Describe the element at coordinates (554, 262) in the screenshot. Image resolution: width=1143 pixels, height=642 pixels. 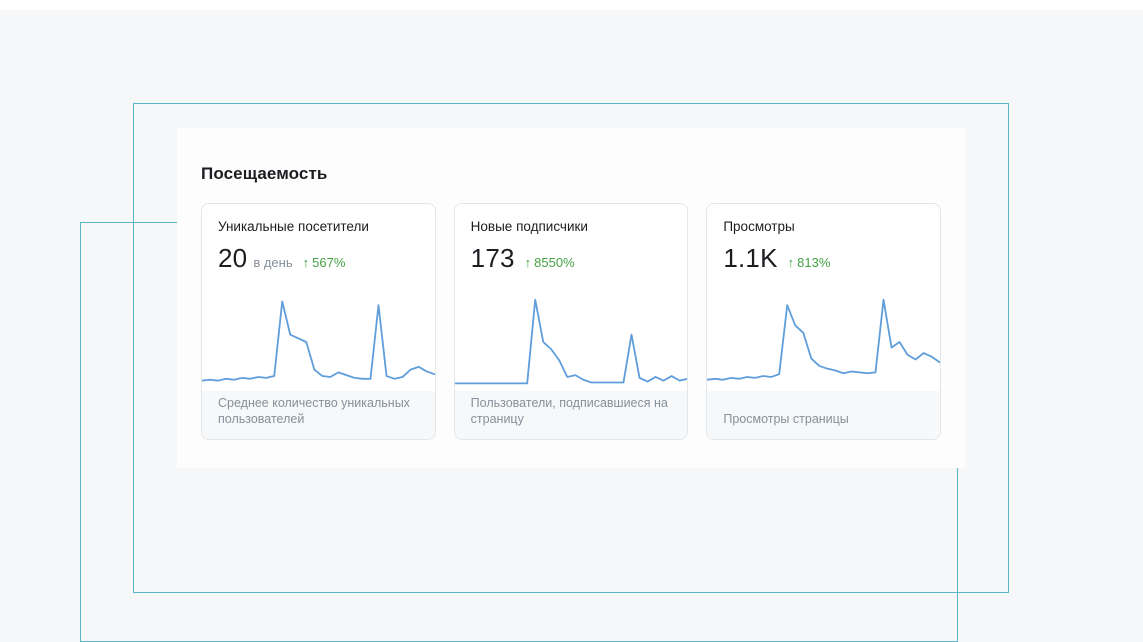
I see `card-change-value: 8550%` at that location.